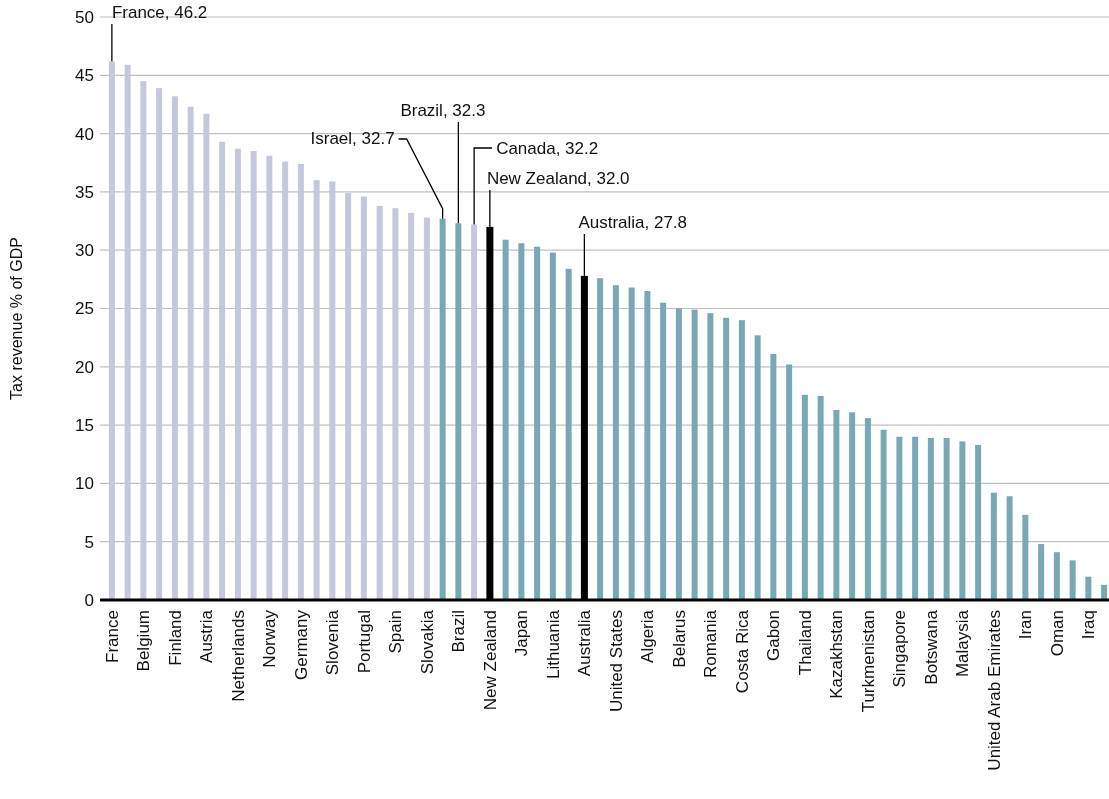 The height and width of the screenshot is (799, 1109). I want to click on data-label: Canada, 32.2, so click(547, 148).